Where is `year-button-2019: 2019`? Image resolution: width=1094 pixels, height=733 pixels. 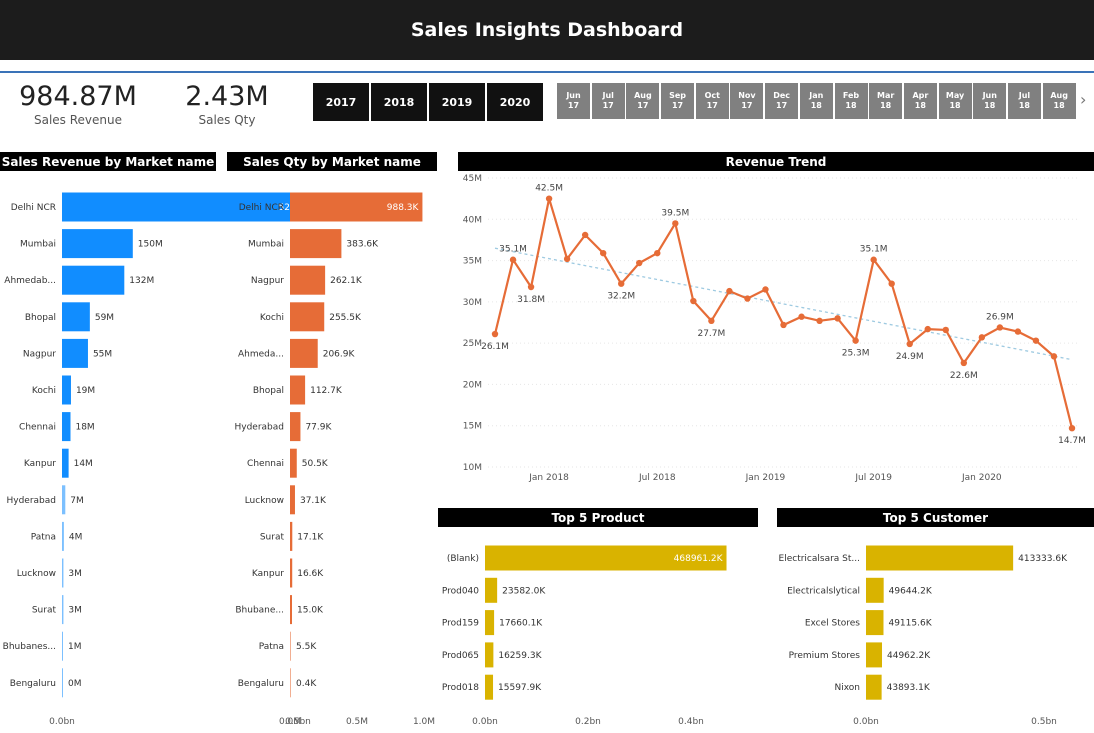 year-button-2019: 2019 is located at coordinates (457, 102).